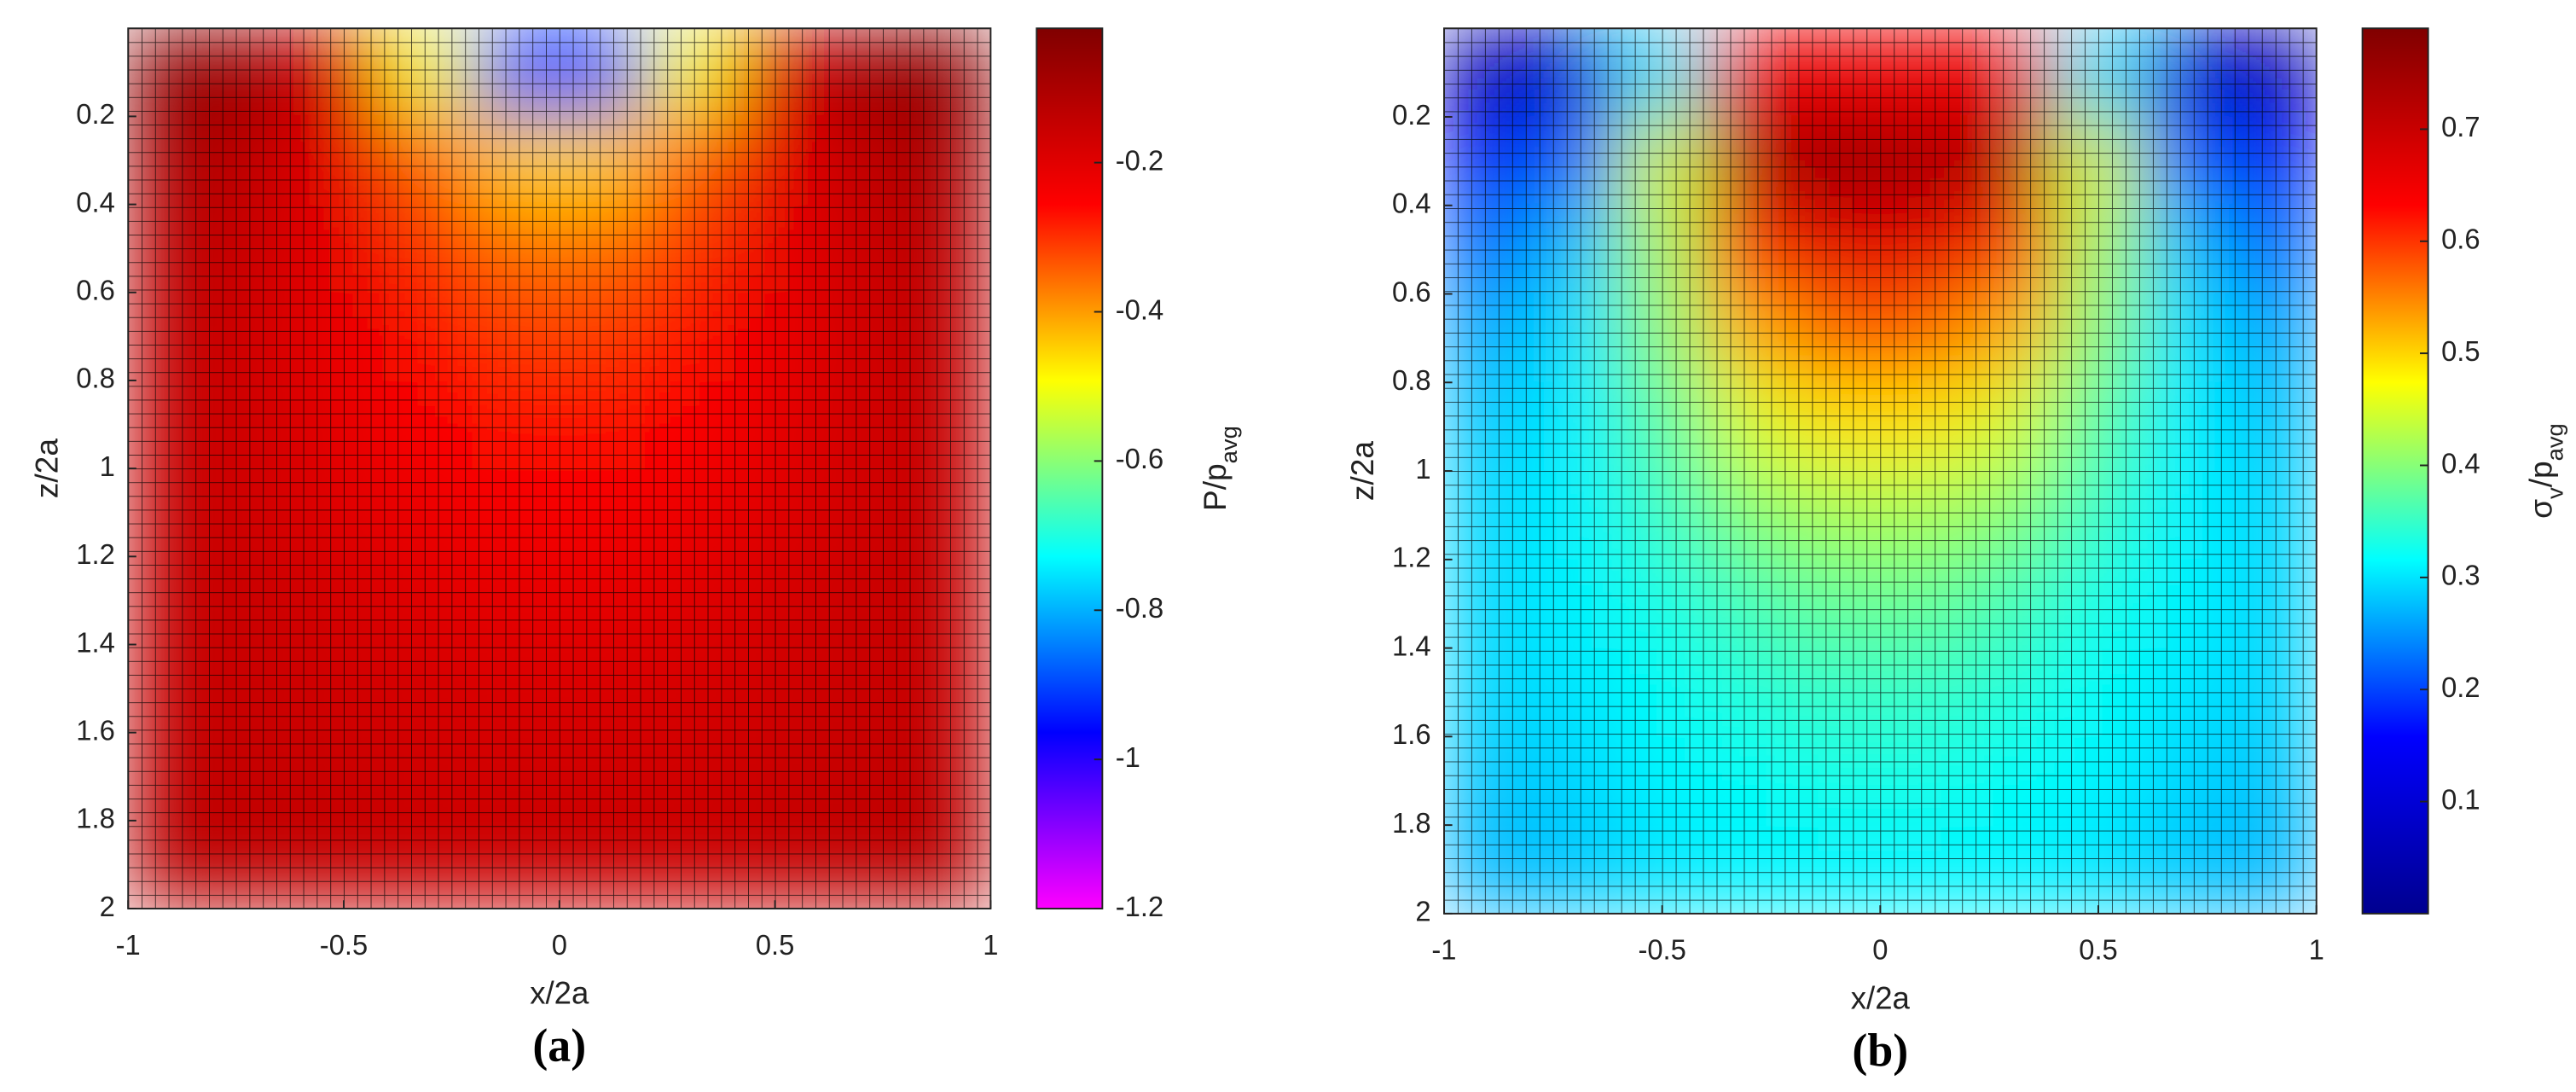  I want to click on colorbar-label: P/pavg, so click(1220, 468).